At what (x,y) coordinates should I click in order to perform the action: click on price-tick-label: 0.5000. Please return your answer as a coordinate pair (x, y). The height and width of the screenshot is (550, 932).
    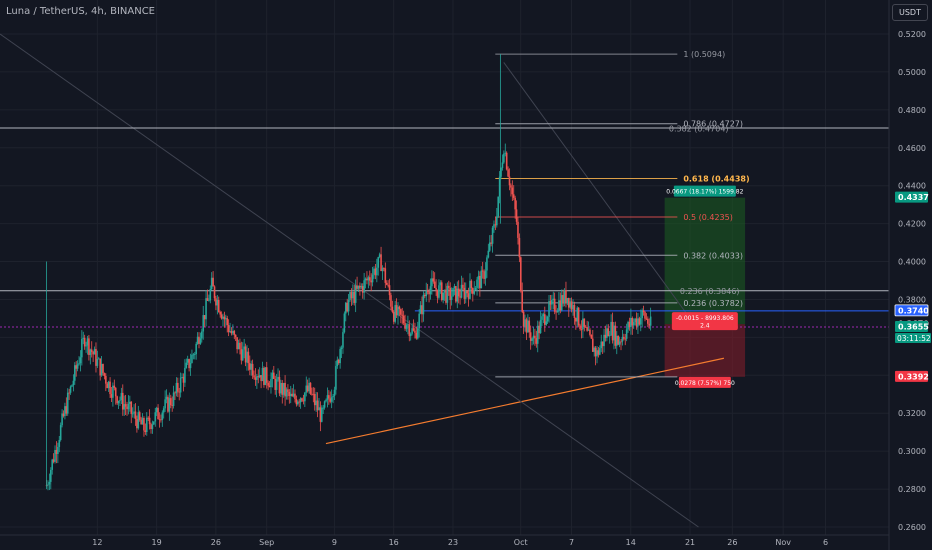
    Looking at the image, I should click on (912, 72).